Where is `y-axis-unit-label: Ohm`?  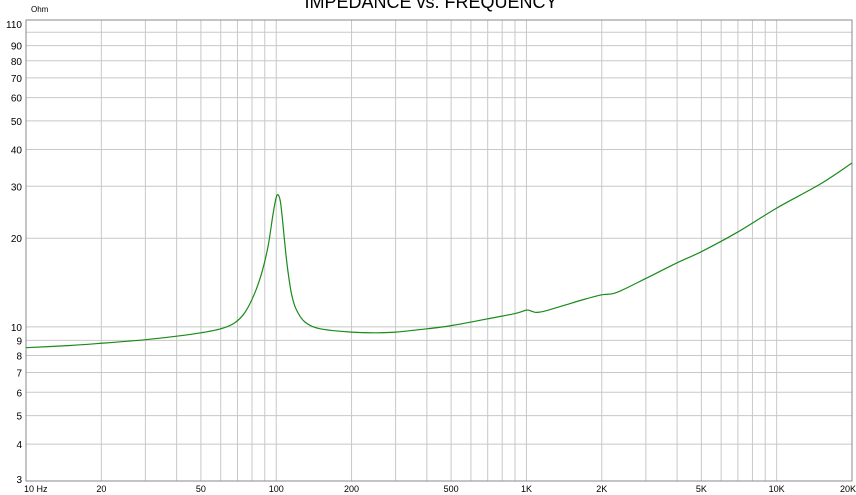
y-axis-unit-label: Ohm is located at coordinates (40, 9).